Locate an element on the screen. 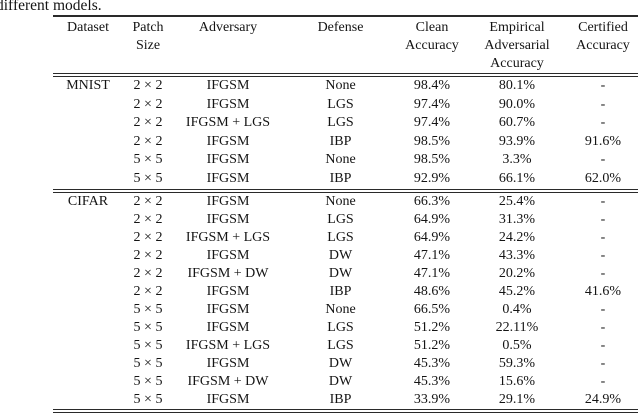 This screenshot has height=413, width=640. table-row: 5 × 5 IFGSM + LGS LGS 51.2% 0.5% - is located at coordinates (345, 346).